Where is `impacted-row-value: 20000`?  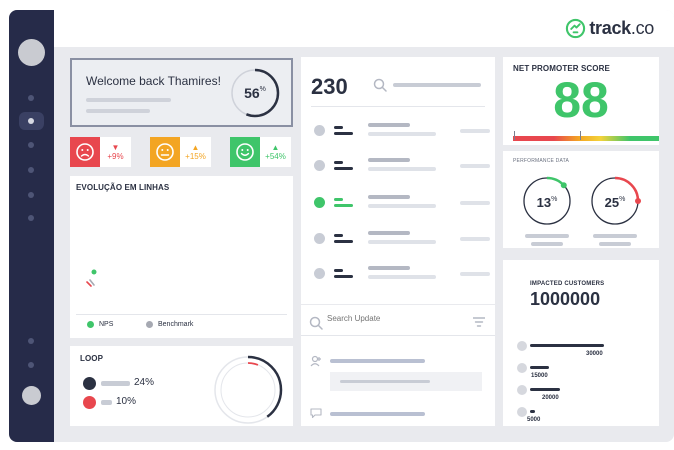 impacted-row-value: 20000 is located at coordinates (550, 398).